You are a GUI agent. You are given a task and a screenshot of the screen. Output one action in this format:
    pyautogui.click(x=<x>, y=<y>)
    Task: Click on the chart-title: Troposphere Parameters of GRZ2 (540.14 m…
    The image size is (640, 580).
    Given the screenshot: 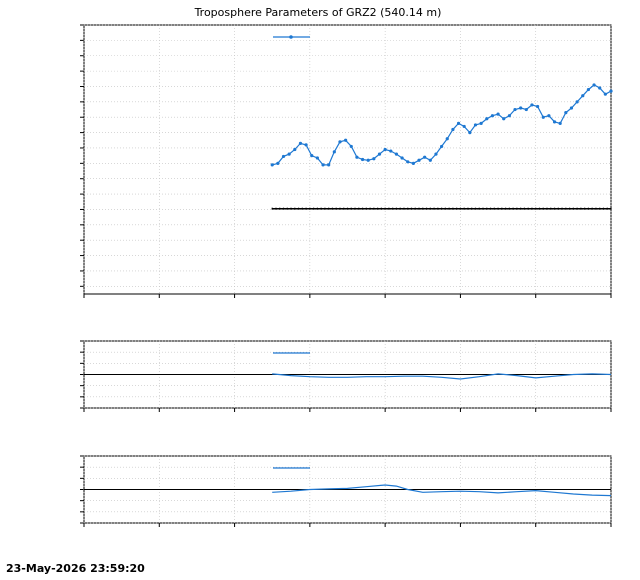 What is the action you would take?
    pyautogui.click(x=318, y=12)
    